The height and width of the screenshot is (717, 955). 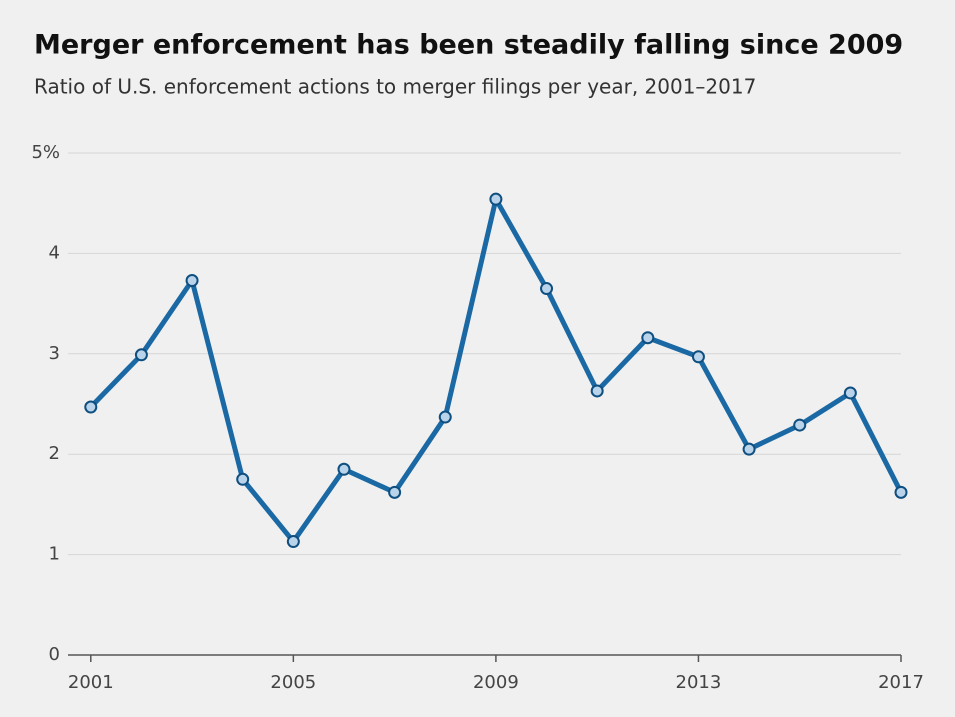 What do you see at coordinates (699, 682) in the screenshot?
I see `x-tick-label: 2013` at bounding box center [699, 682].